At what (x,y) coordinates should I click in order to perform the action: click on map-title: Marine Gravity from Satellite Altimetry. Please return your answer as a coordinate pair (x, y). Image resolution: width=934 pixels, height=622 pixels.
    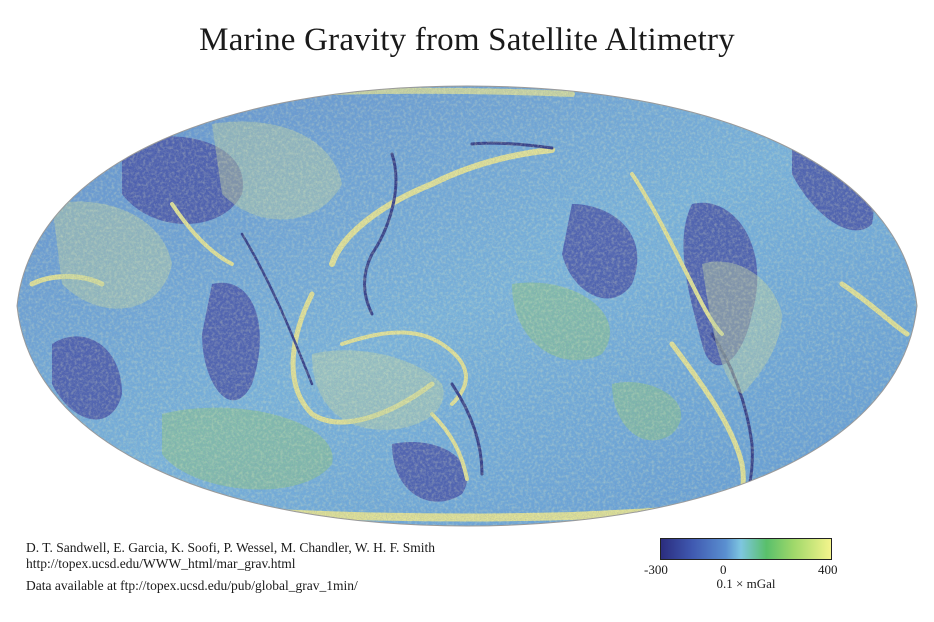
    Looking at the image, I should click on (467, 40).